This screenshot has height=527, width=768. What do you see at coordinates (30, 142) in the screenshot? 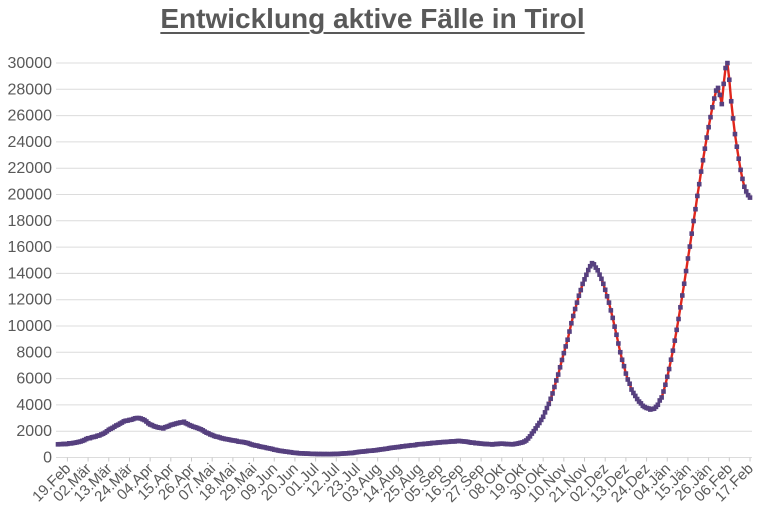
I see `y-tick-label: 24000` at bounding box center [30, 142].